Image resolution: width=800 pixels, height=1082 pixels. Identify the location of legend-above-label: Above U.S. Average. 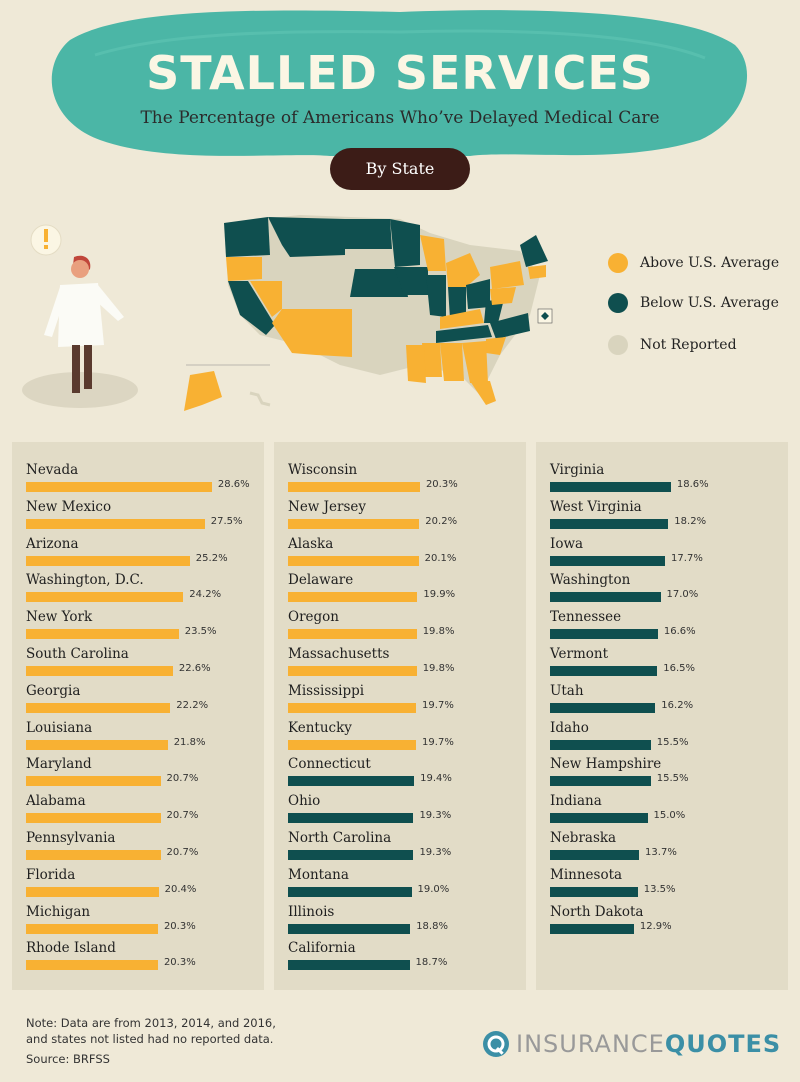
(710, 263).